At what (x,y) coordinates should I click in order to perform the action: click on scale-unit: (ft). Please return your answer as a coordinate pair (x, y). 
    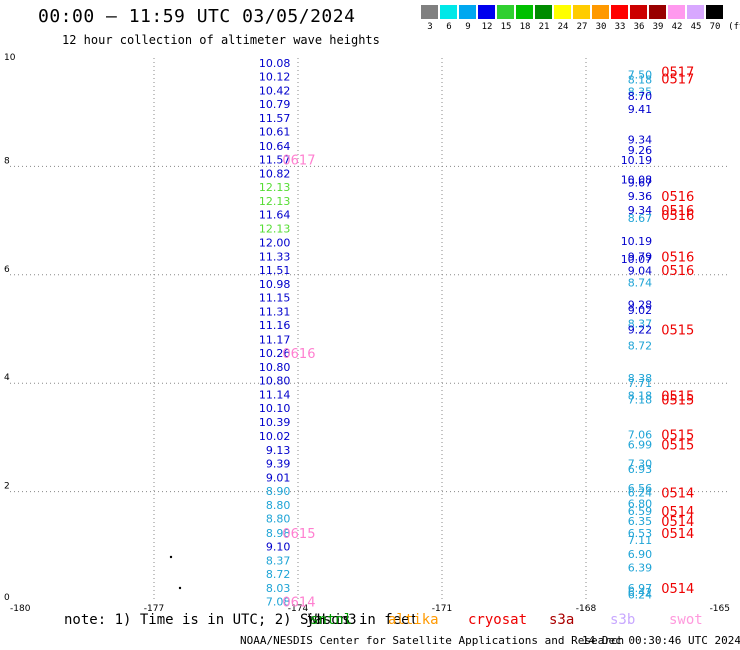
    Looking at the image, I should click on (734, 27).